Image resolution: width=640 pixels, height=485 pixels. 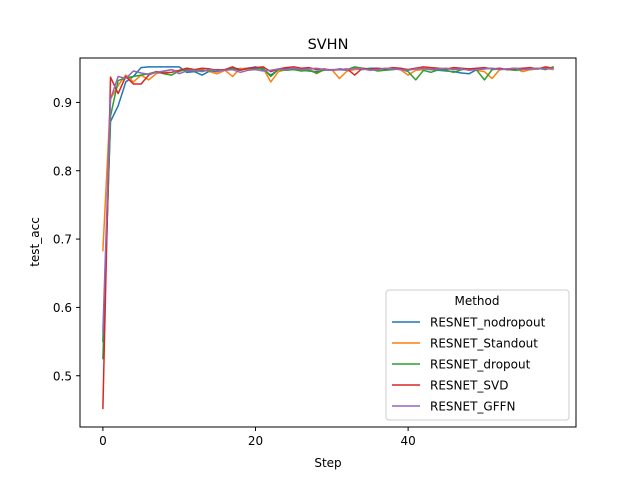 I want to click on legend-label-resnet-svd: RESNET_SVD, so click(x=469, y=386).